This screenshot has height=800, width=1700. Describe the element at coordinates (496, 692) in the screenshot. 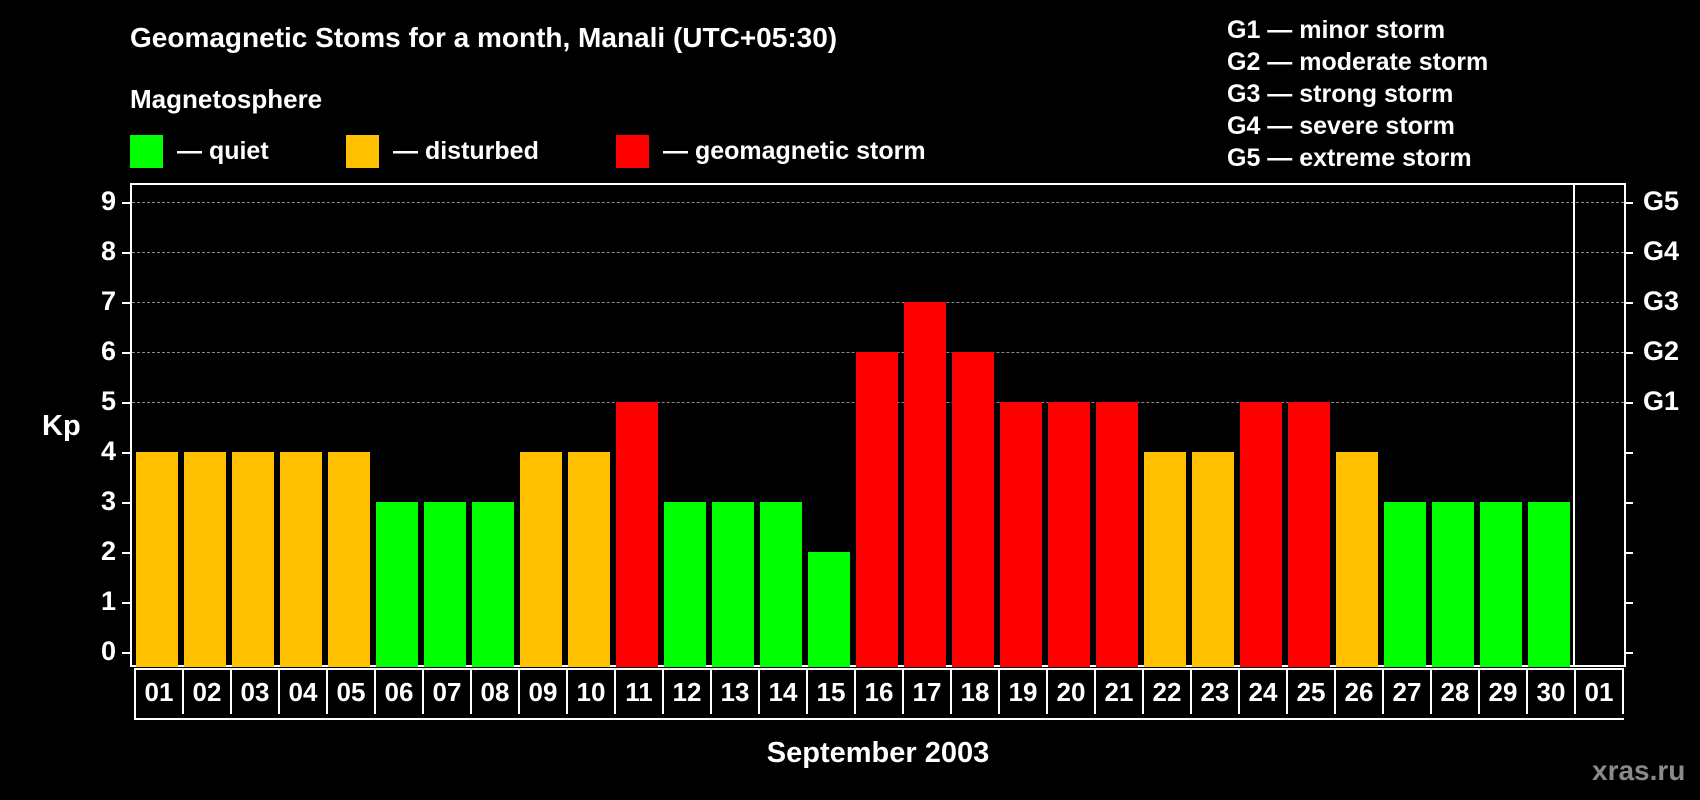

I see `day-label: 08` at that location.